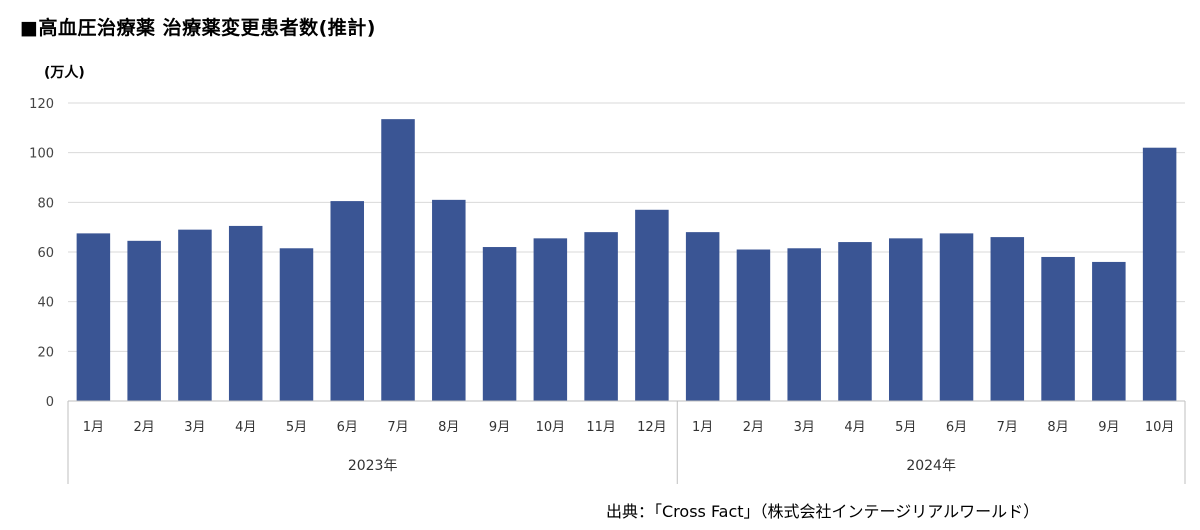  What do you see at coordinates (45, 352) in the screenshot?
I see `y-tick-label: 20` at bounding box center [45, 352].